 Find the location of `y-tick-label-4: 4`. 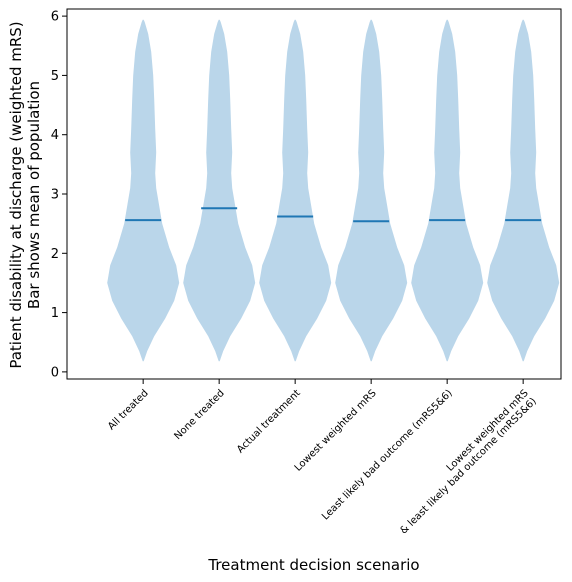

y-tick-label-4: 4 is located at coordinates (55, 135).